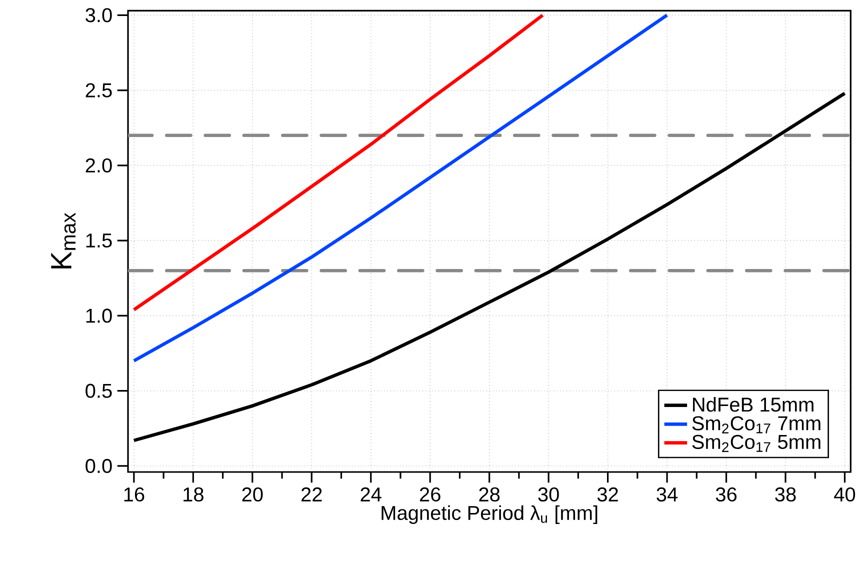 This screenshot has height=568, width=861. I want to click on legend-label: Sm$_{2}$Co$_{17}$ 7mm, so click(756, 425).